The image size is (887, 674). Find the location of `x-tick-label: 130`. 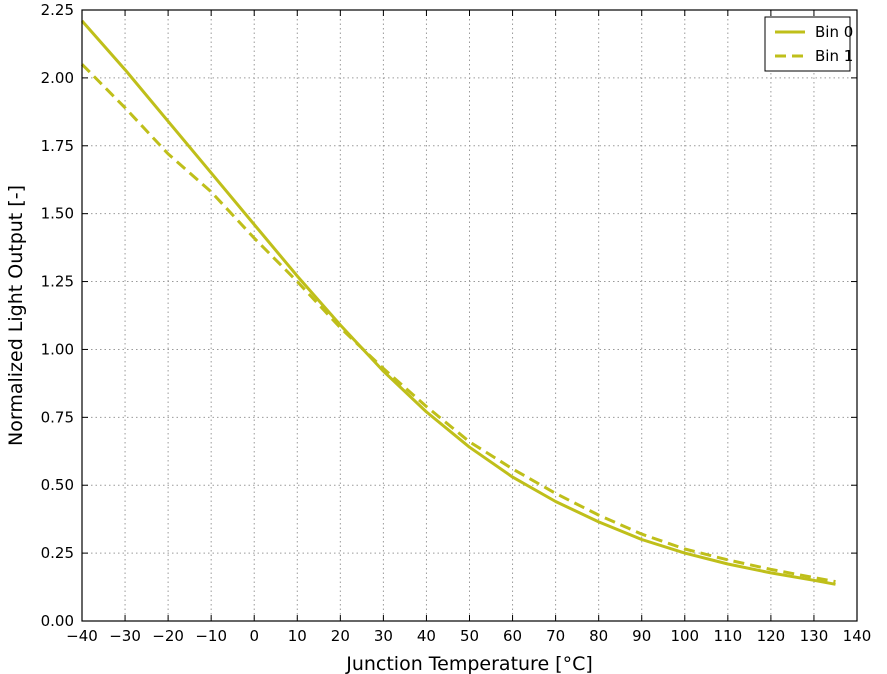

x-tick-label: 130 is located at coordinates (814, 636).